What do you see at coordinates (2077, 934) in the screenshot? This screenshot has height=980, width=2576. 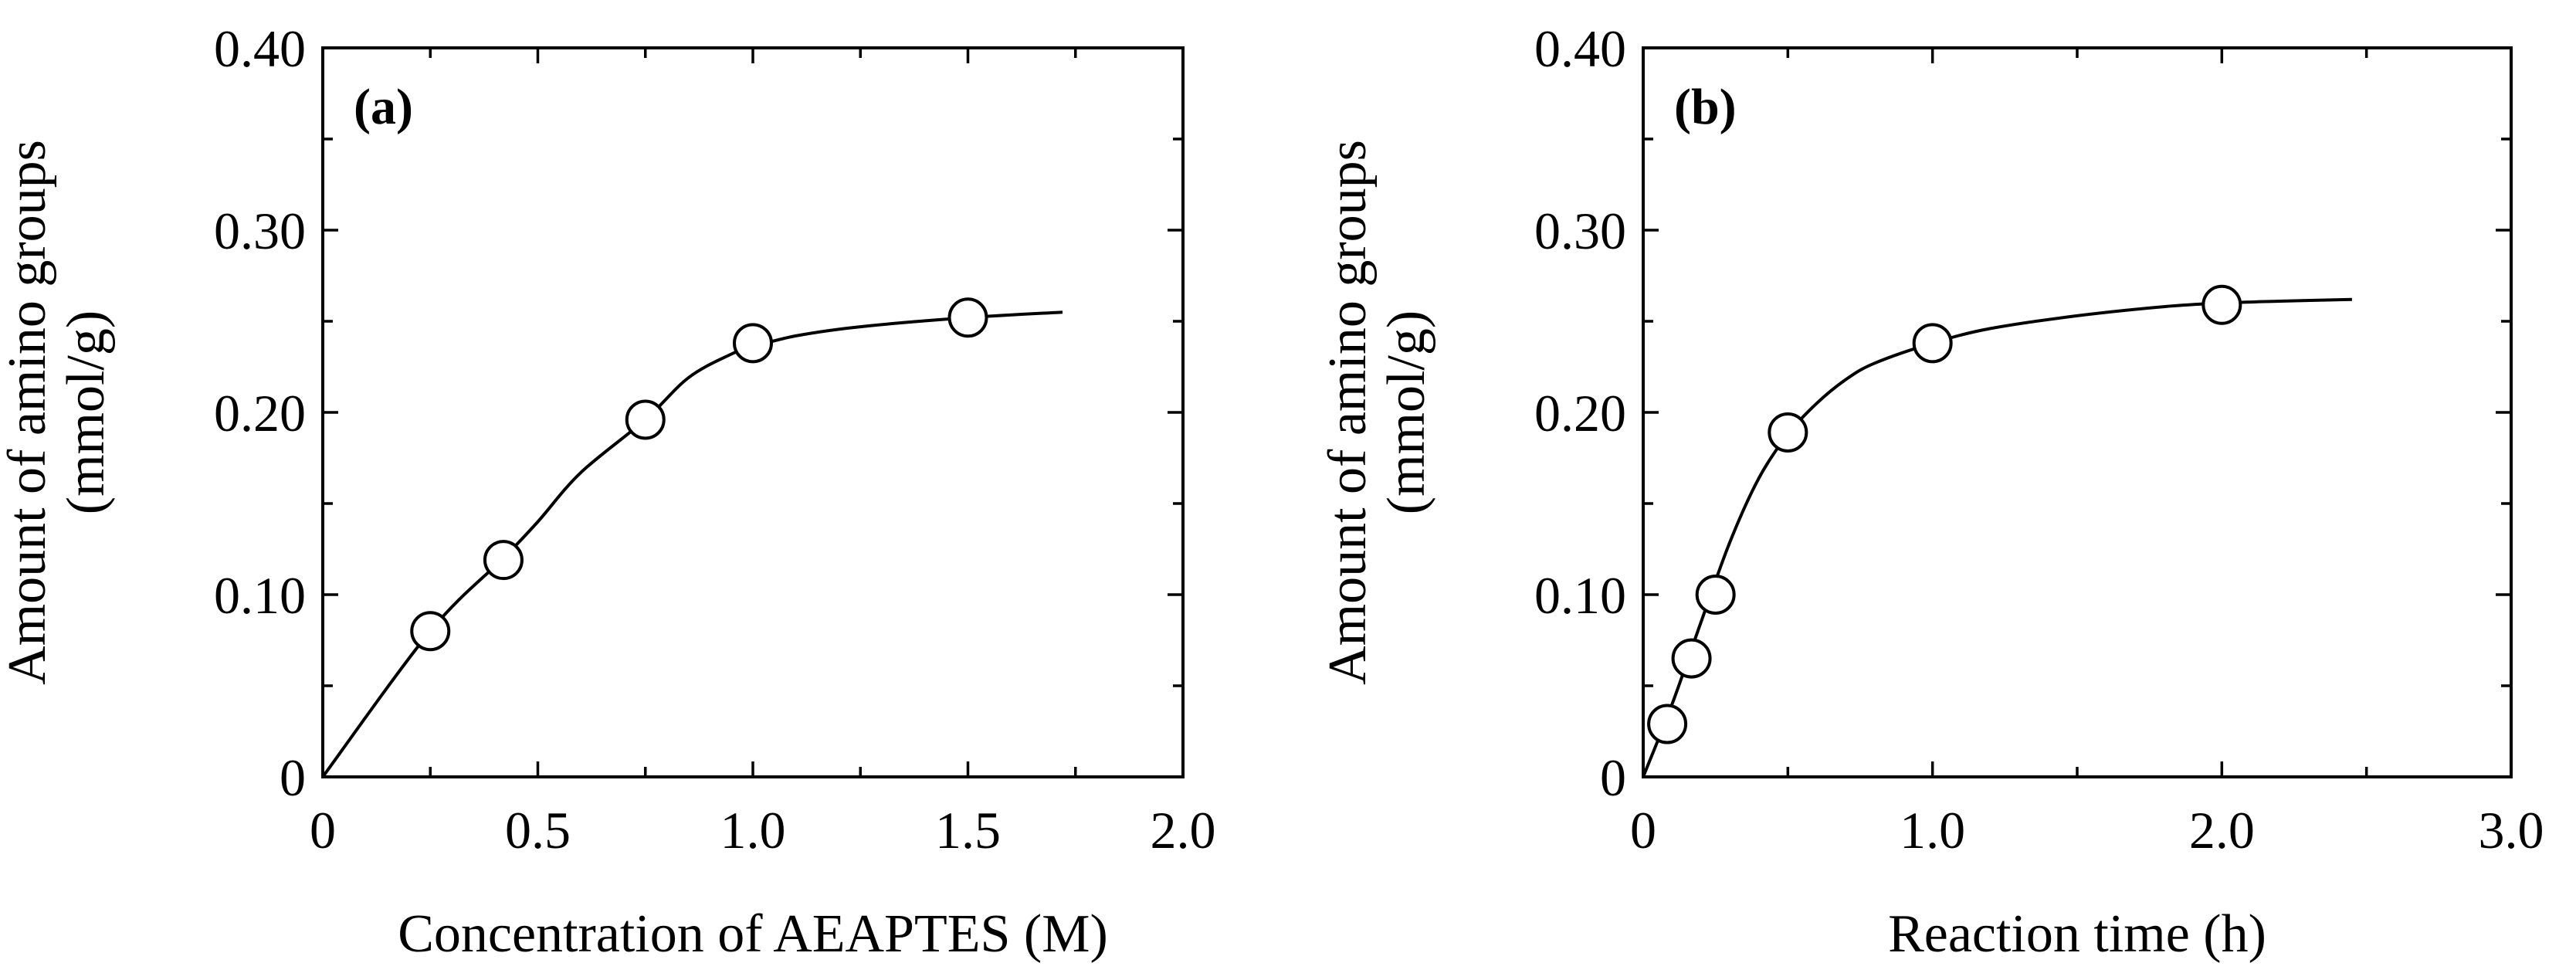 I see `x-axis-title: Reaction time (h)` at bounding box center [2077, 934].